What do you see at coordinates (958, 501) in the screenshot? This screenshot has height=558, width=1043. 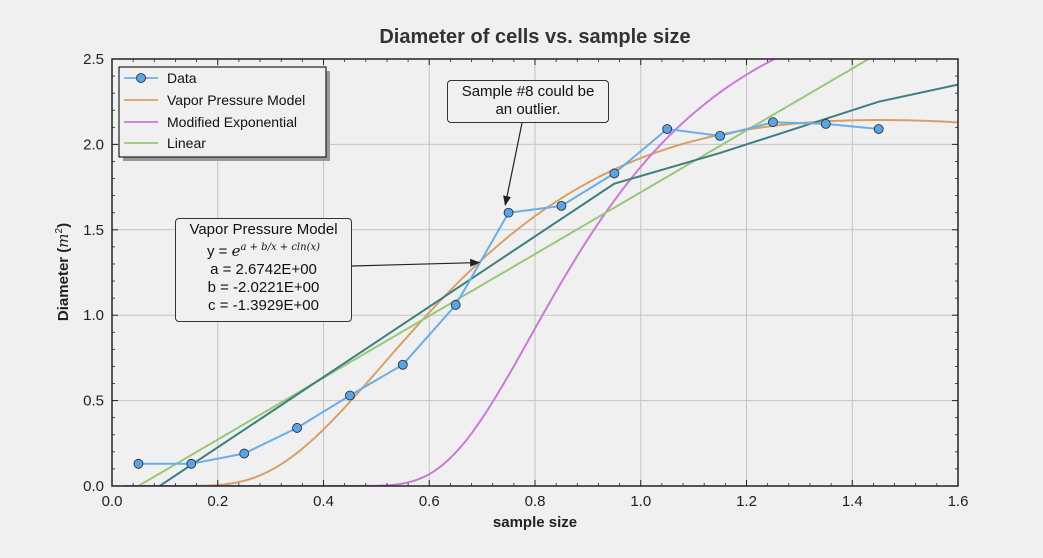 I see `x-tick-label: 1.6` at bounding box center [958, 501].